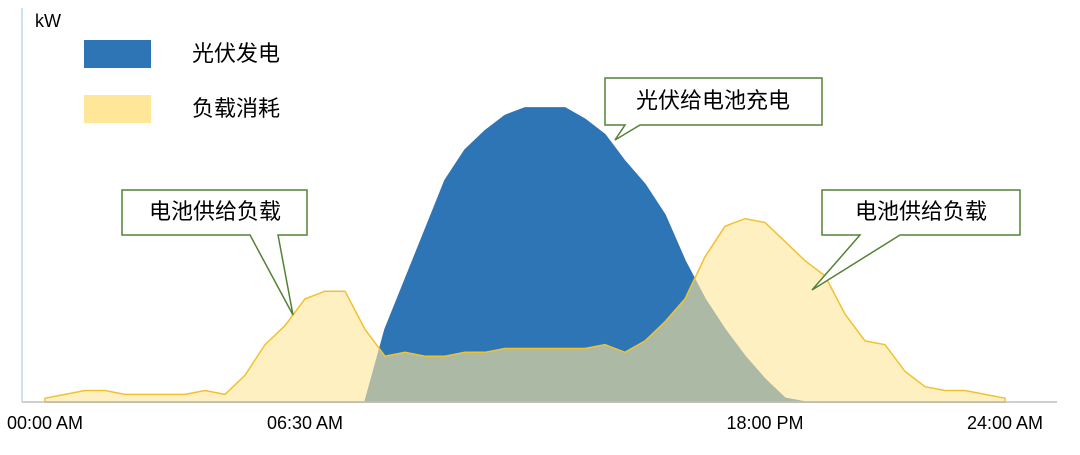  Describe the element at coordinates (1005, 423) in the screenshot. I see `x-tick-label: 24:00 AM` at that location.